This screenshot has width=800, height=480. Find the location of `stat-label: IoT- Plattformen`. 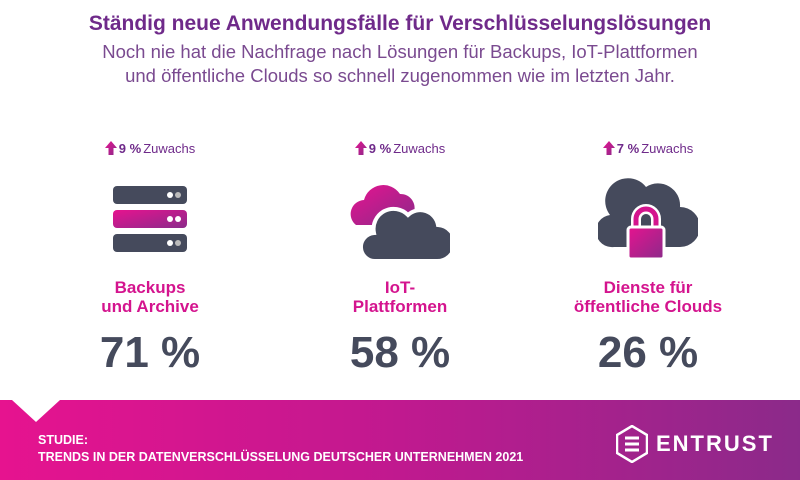

stat-label: IoT- Plattformen is located at coordinates (400, 298).